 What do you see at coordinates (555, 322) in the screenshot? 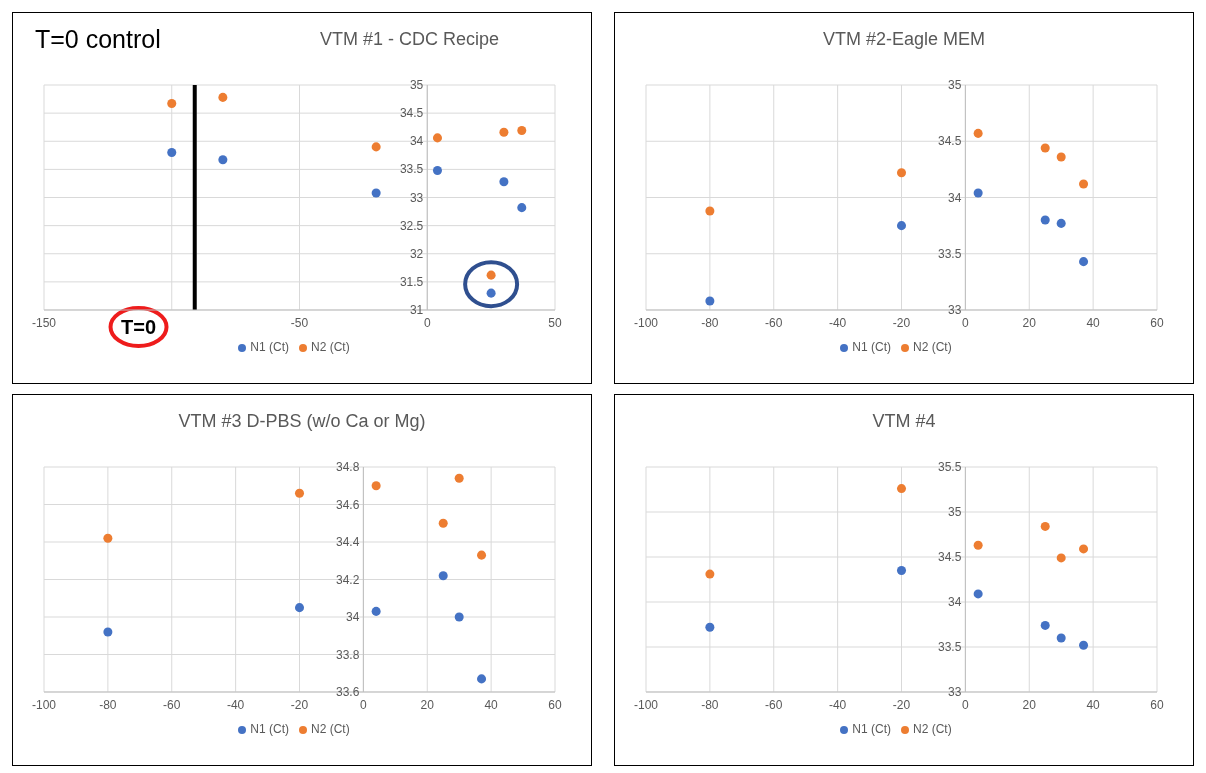
I see `x-tick-label: 50` at bounding box center [555, 322].